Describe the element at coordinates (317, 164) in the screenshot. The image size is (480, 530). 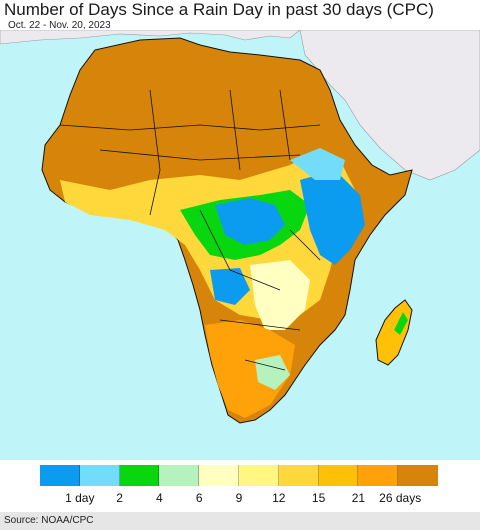
I see `east-africa-lightblue-zone` at that location.